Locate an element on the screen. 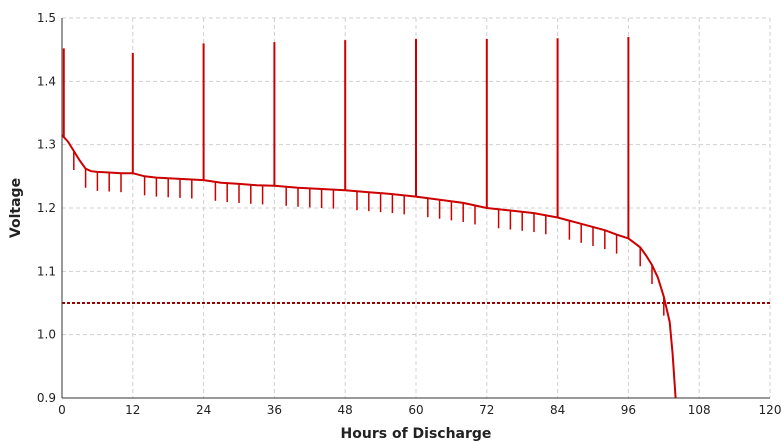 Image resolution: width=782 pixels, height=442 pixels. x-tick-label: 48 is located at coordinates (345, 410).